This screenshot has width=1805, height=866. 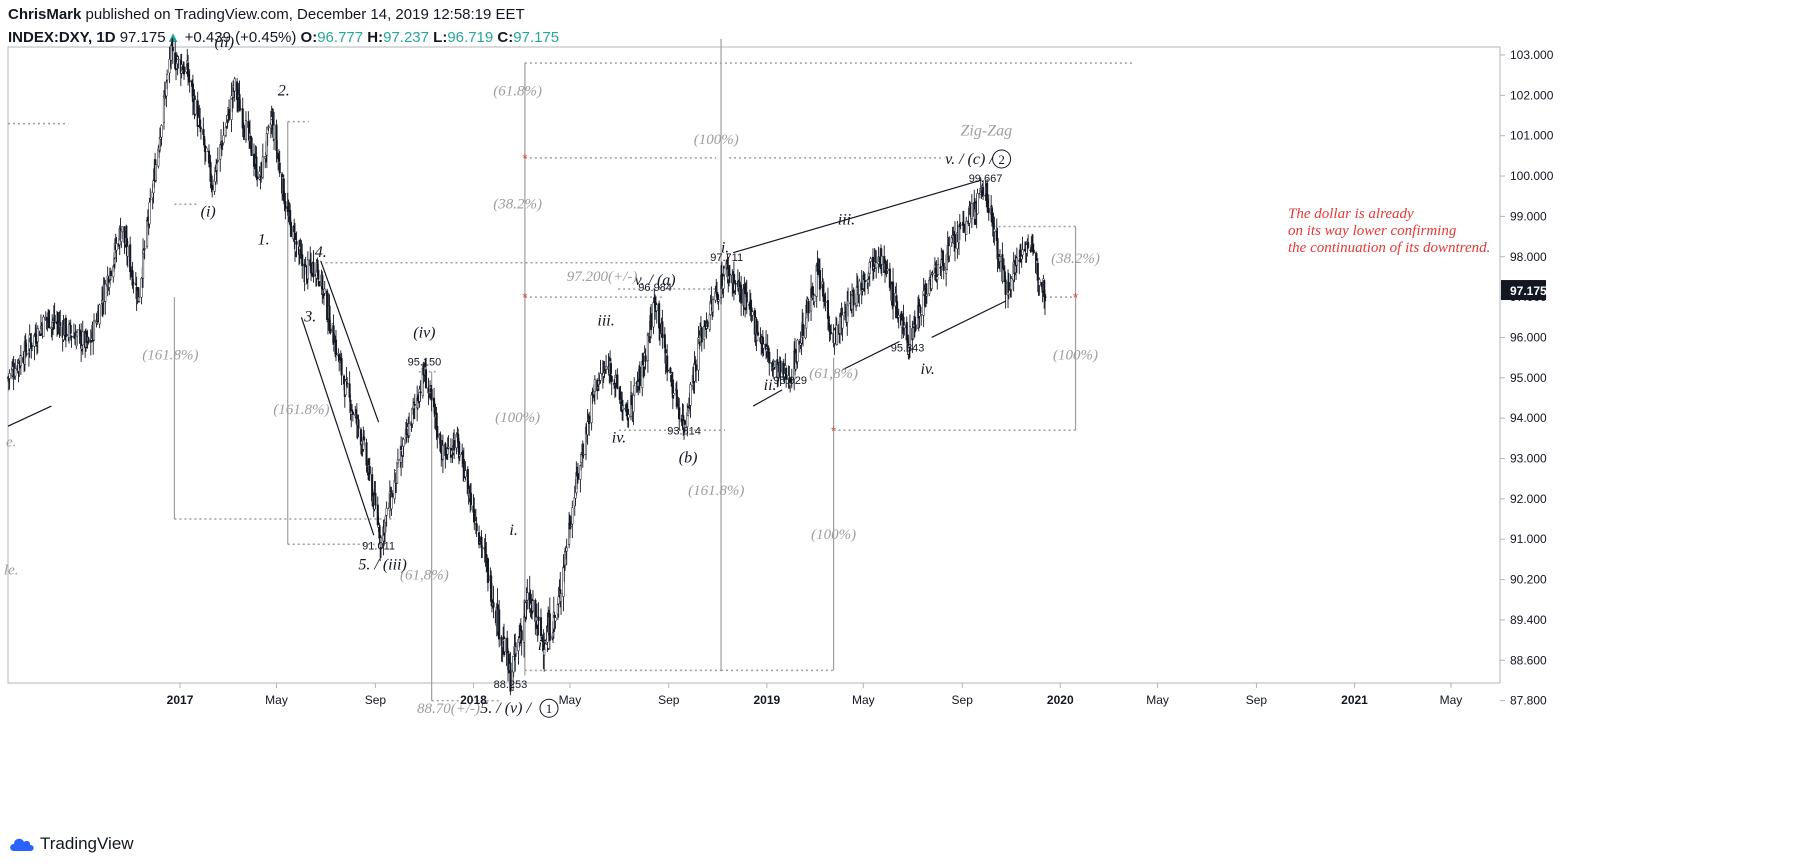 What do you see at coordinates (71, 844) in the screenshot?
I see `tradingview-logo: TradingView` at bounding box center [71, 844].